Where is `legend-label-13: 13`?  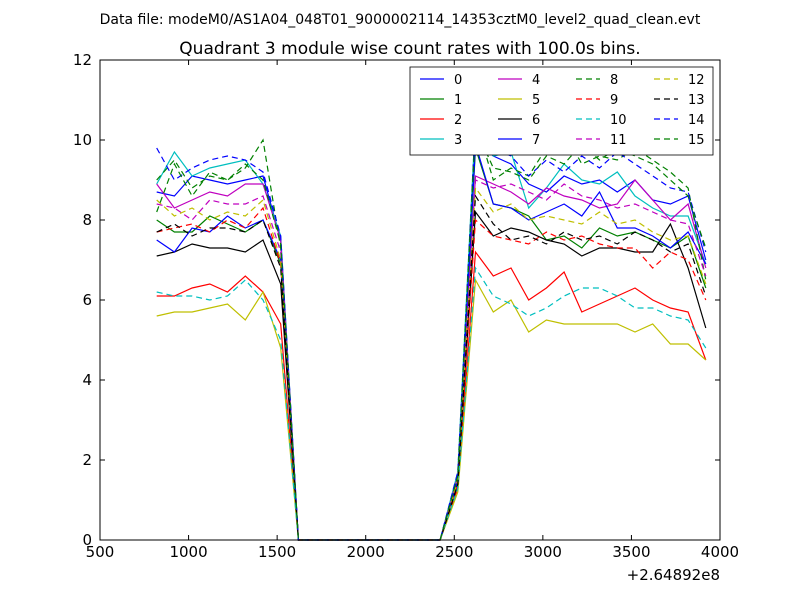
legend-label-13: 13 is located at coordinates (696, 100).